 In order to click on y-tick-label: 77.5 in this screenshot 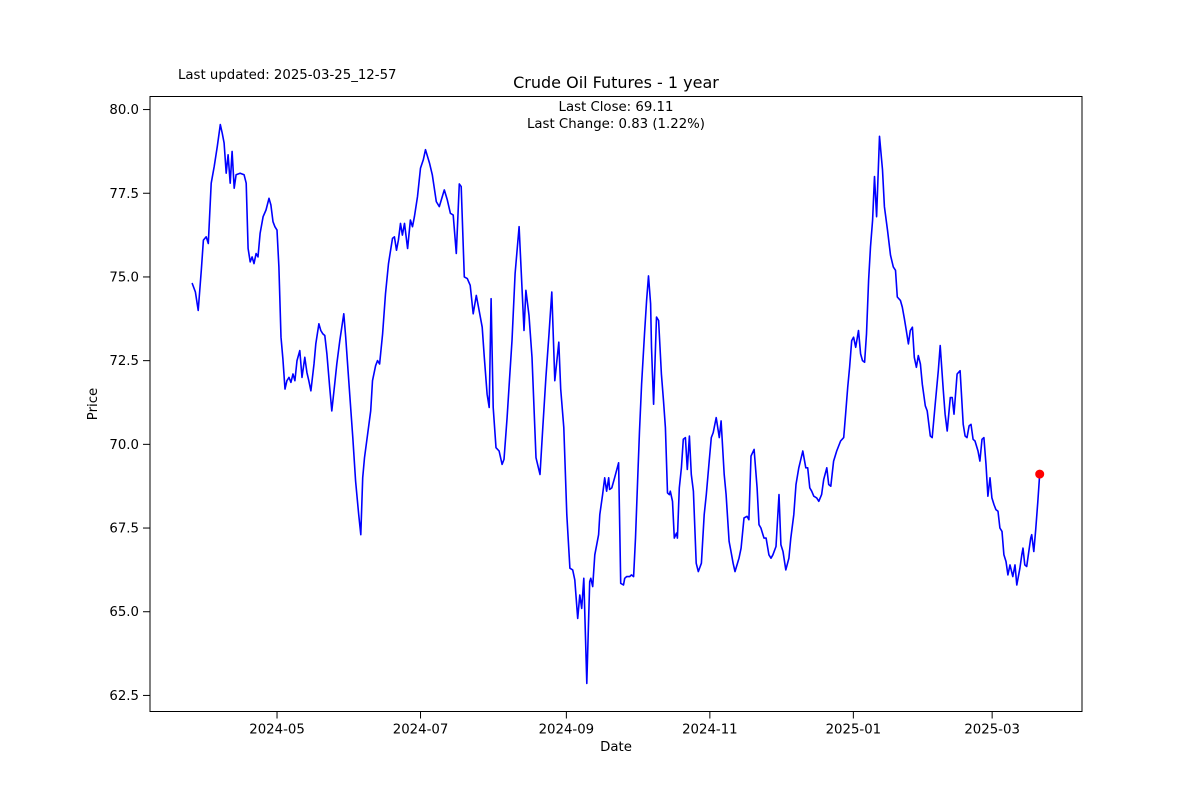, I will do `click(124, 194)`.